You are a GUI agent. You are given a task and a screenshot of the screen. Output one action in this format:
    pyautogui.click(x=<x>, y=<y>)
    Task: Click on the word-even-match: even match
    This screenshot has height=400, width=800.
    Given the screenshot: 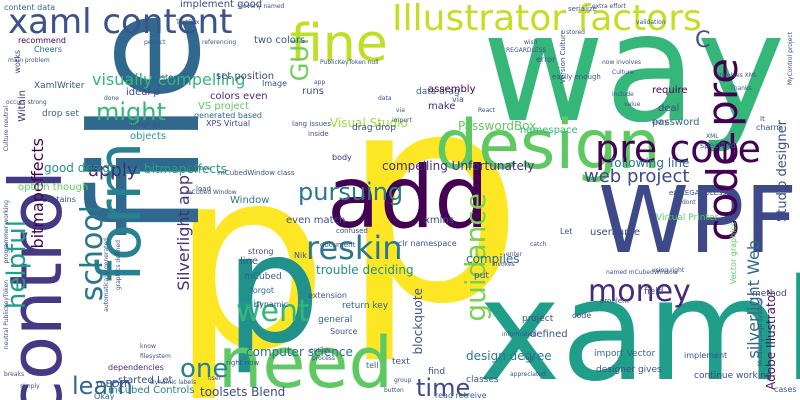 What is the action you would take?
    pyautogui.click(x=316, y=220)
    